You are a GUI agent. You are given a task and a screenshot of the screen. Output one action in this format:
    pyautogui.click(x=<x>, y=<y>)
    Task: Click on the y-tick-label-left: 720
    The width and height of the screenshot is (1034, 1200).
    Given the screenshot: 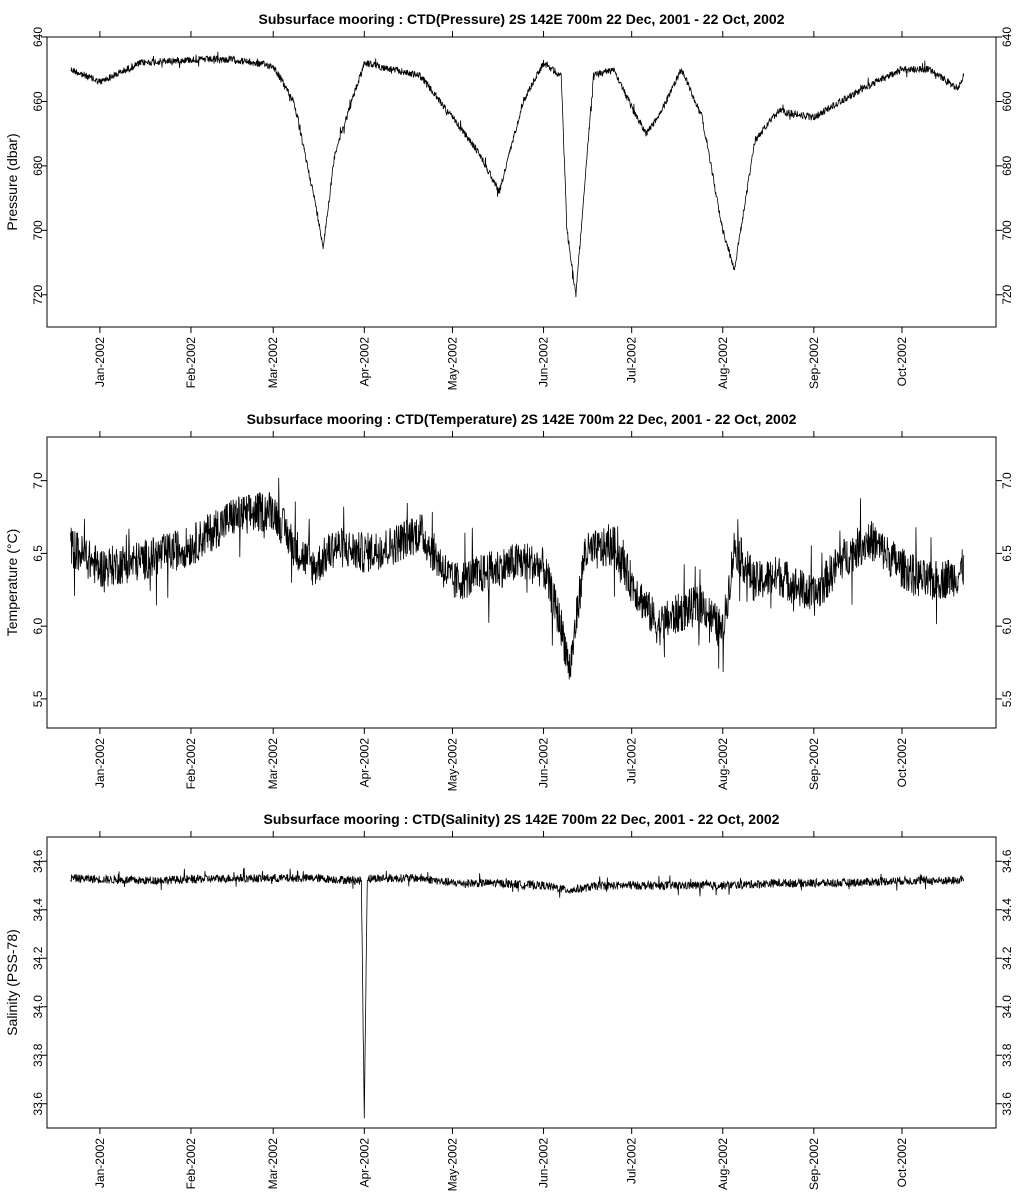 What is the action you would take?
    pyautogui.click(x=38, y=294)
    